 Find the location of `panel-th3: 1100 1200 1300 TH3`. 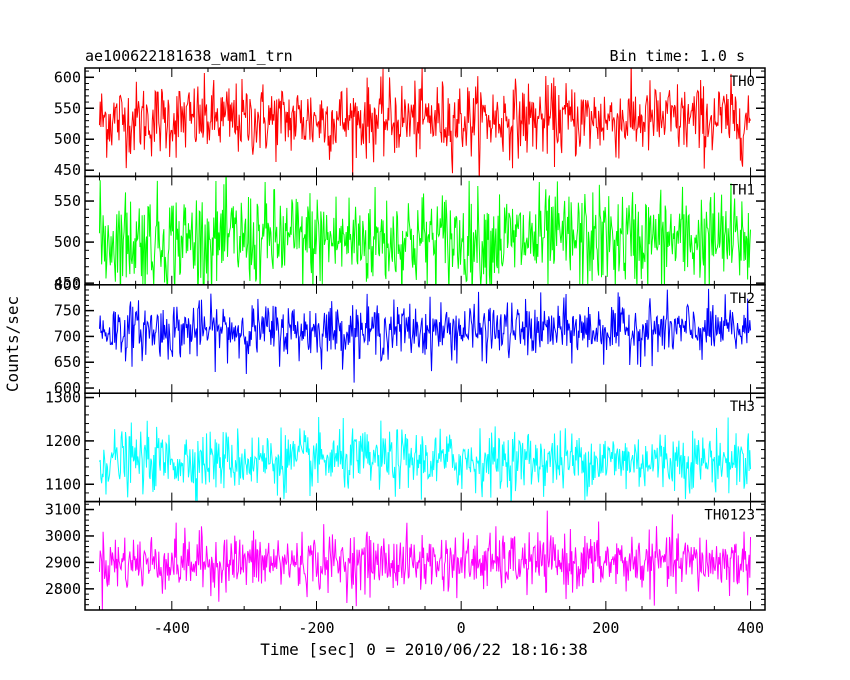

panel-th3: 1100 1200 1300 TH3 is located at coordinates (405, 446).